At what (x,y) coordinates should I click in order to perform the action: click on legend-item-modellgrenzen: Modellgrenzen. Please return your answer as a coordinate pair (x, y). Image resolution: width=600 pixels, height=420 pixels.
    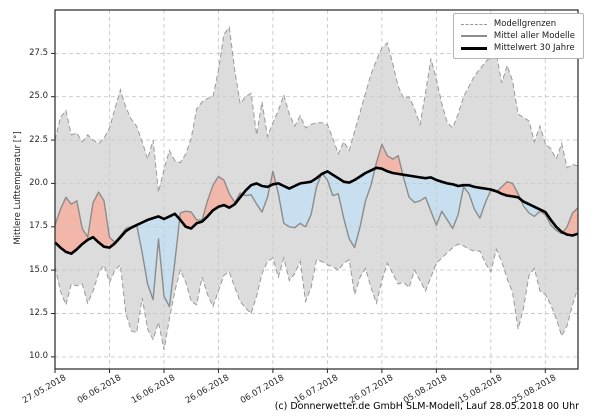
    Looking at the image, I should click on (517, 24).